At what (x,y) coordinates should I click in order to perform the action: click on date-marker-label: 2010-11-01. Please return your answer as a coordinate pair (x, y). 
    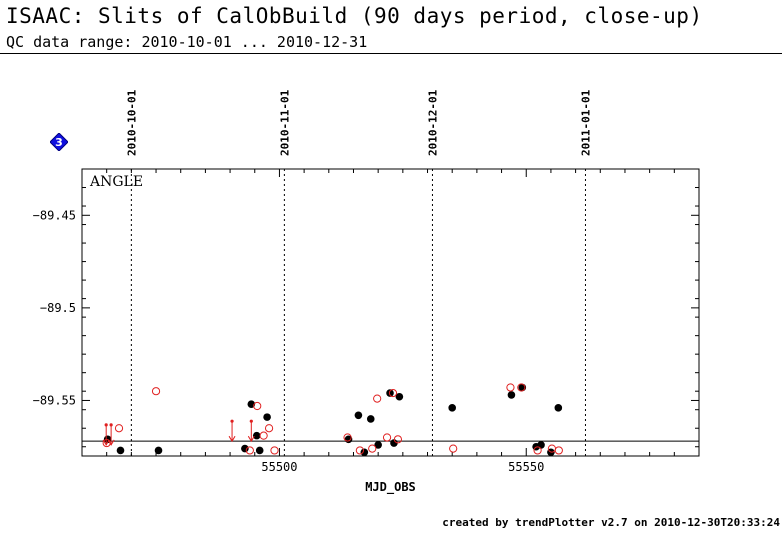
    Looking at the image, I should click on (284, 122).